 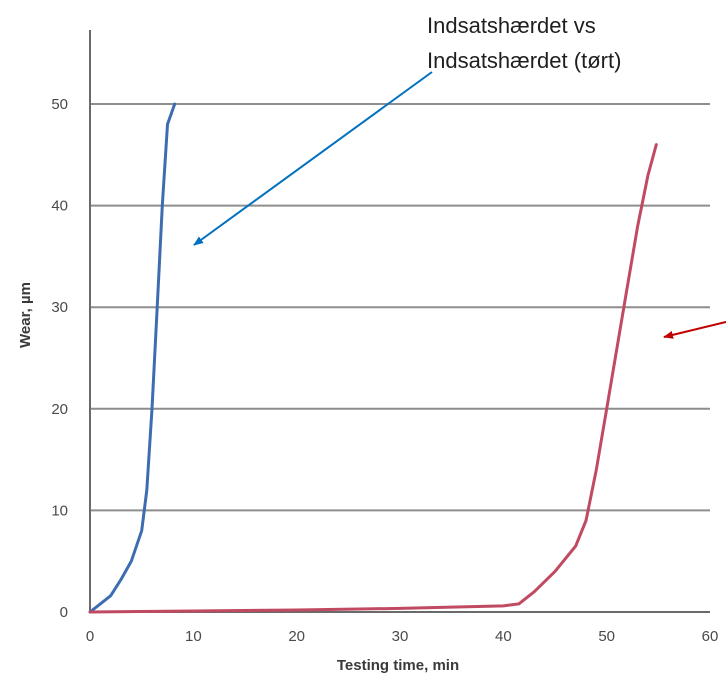 I want to click on y-tick-label: 40, so click(x=59, y=206).